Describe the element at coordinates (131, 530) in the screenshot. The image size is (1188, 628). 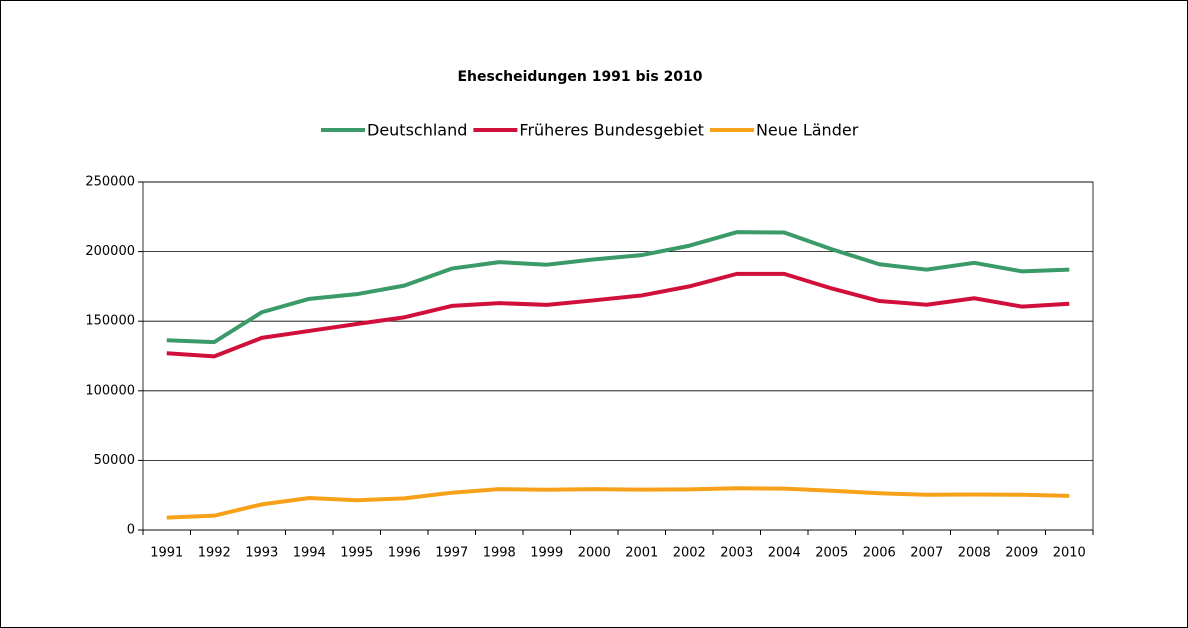
I see `y-tick-label: 0` at that location.